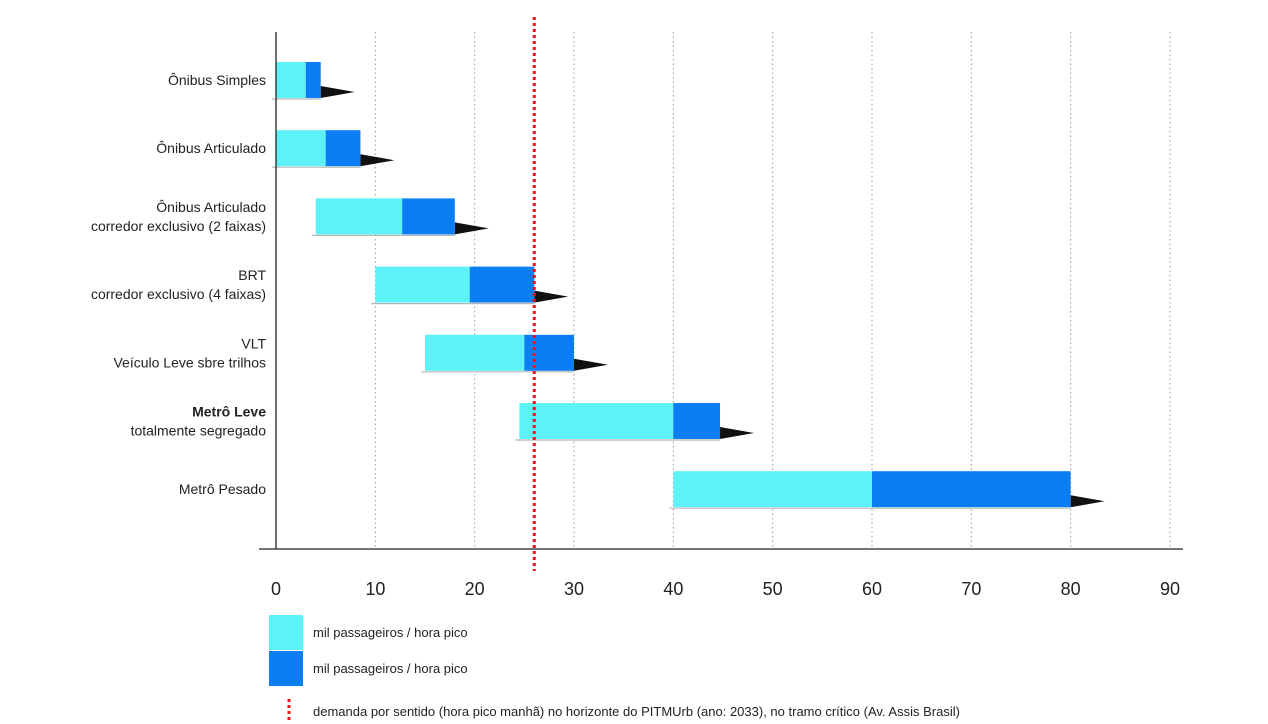 This screenshot has height=724, width=1268. What do you see at coordinates (971, 589) in the screenshot?
I see `x-tick-label-70: 70` at bounding box center [971, 589].